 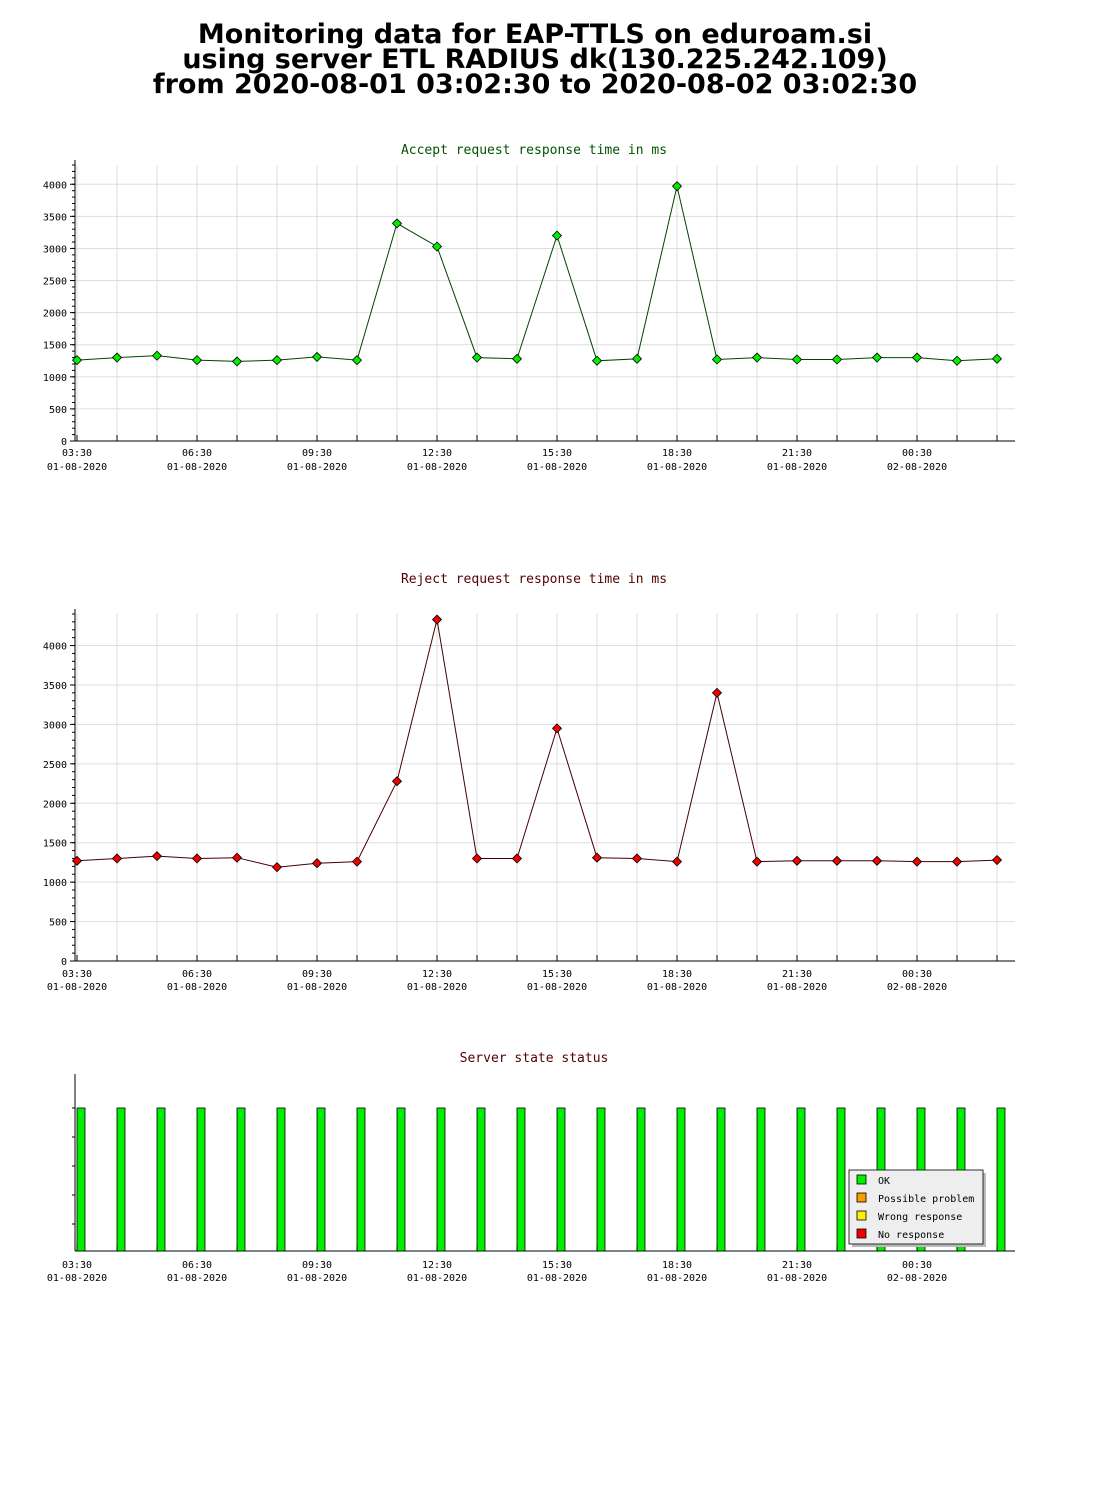 What do you see at coordinates (55, 249) in the screenshot?
I see `y-tick-label: 3000` at bounding box center [55, 249].